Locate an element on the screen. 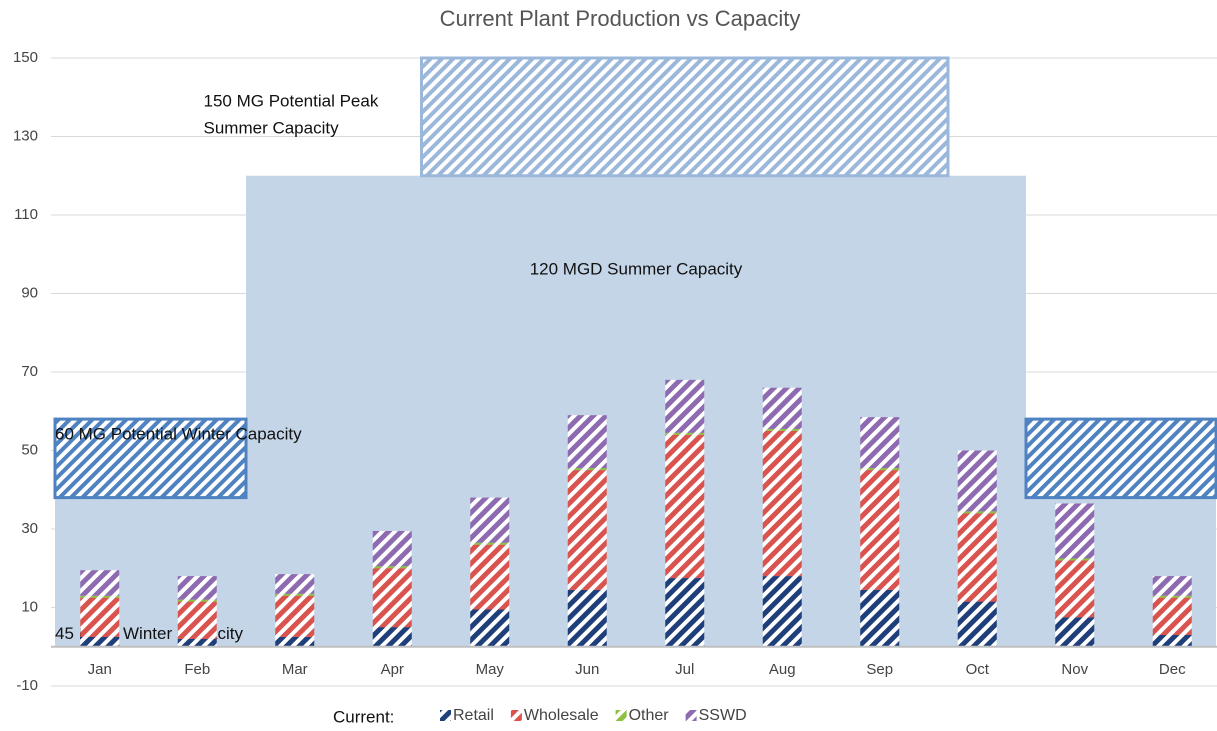 This screenshot has height=731, width=1217. y-tick-label: 10 is located at coordinates (29, 606).